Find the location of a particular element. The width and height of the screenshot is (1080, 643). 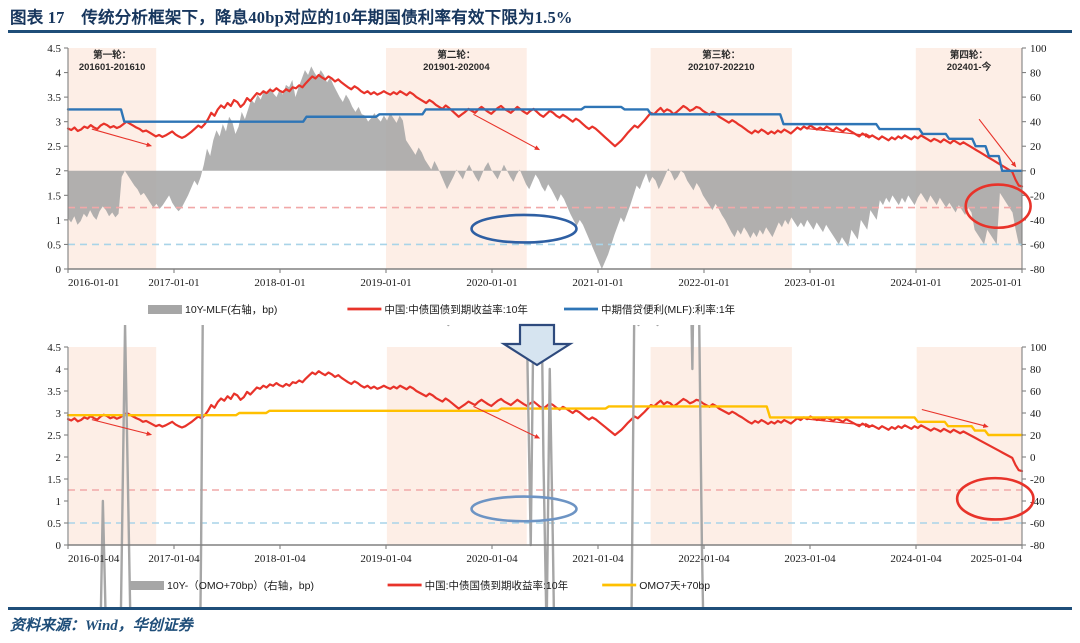

y-tick-label-left: 4 is located at coordinates (59, 74).